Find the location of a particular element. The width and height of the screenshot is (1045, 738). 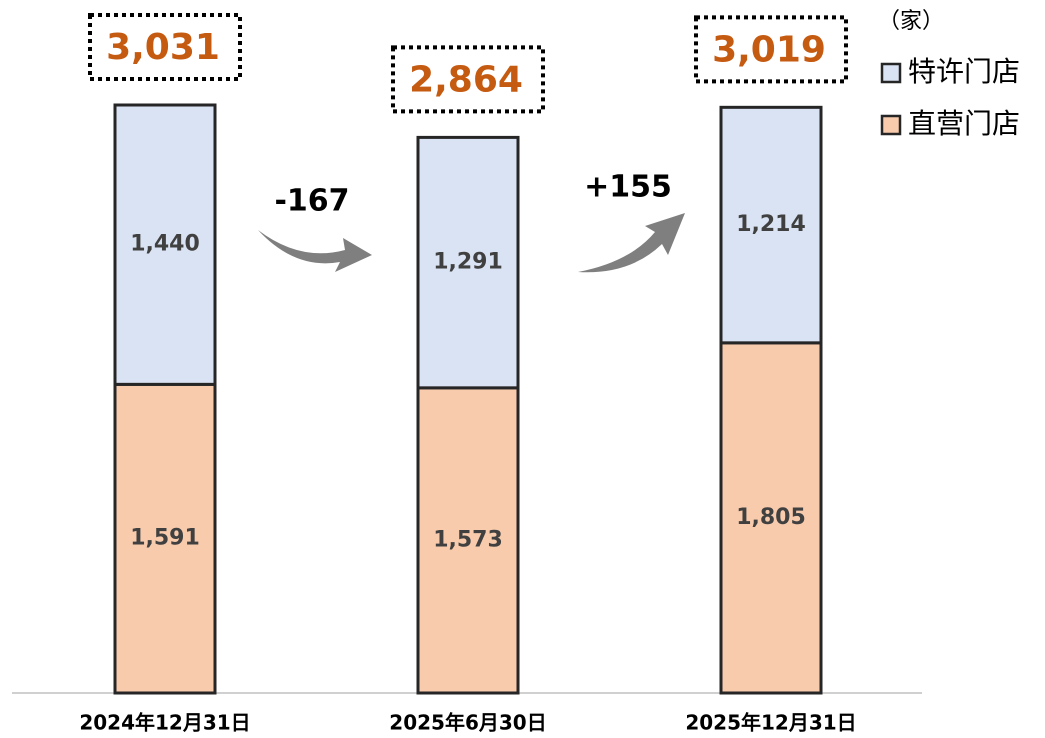

legend-label: 特许门店 is located at coordinates (964, 71).